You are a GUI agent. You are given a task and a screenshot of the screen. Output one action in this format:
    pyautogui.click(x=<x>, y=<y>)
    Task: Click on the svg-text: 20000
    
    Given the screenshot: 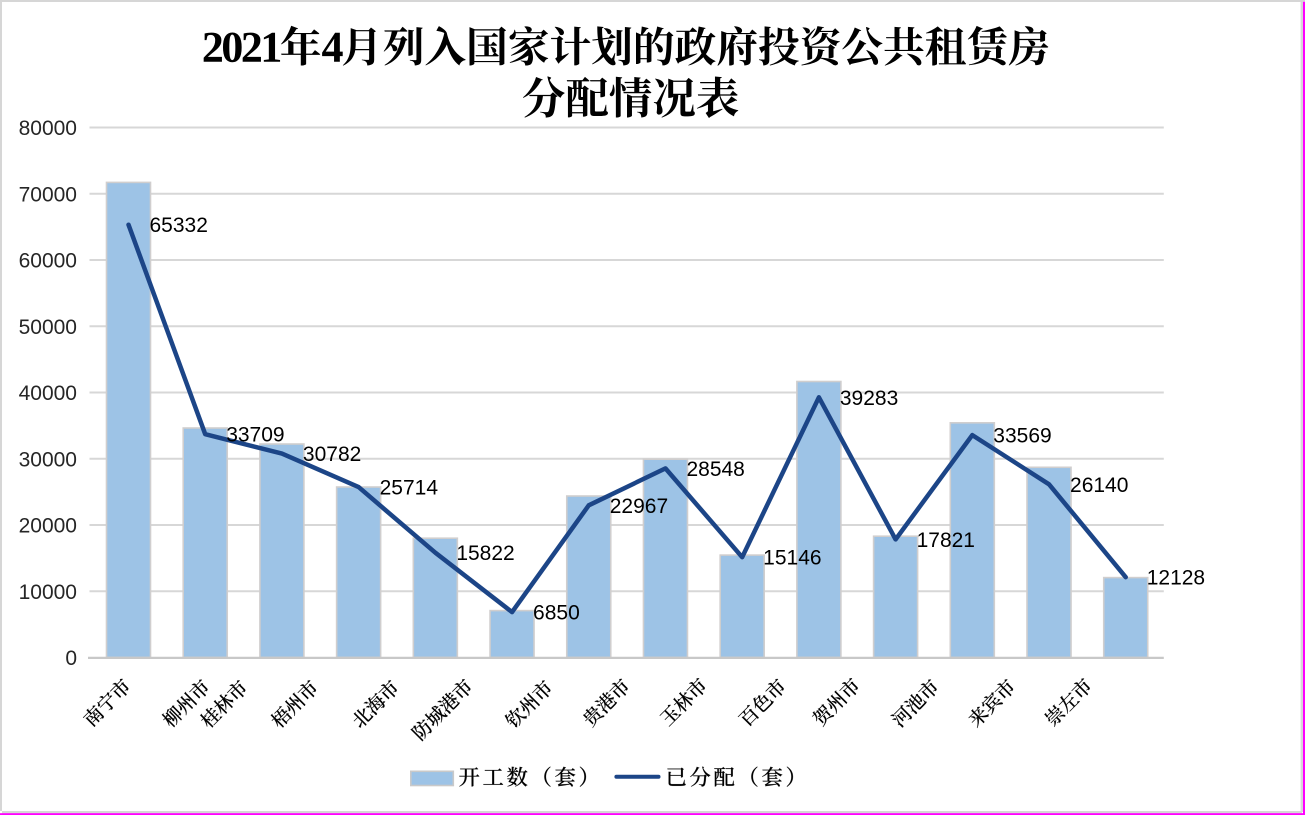 What is the action you would take?
    pyautogui.click(x=48, y=526)
    